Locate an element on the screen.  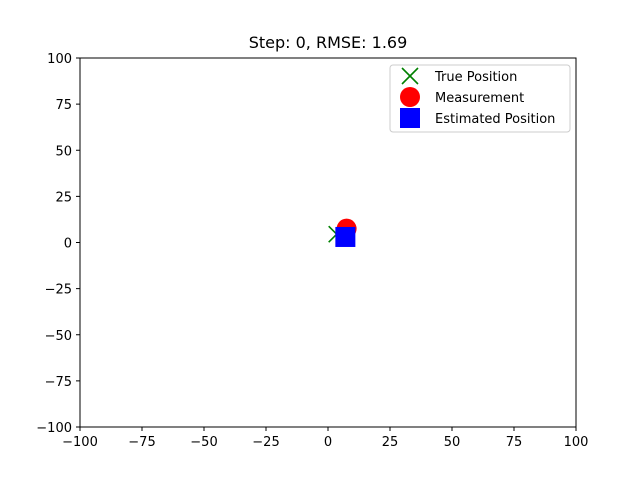
legend-x-icon-stroke-b is located at coordinates (410, 76).